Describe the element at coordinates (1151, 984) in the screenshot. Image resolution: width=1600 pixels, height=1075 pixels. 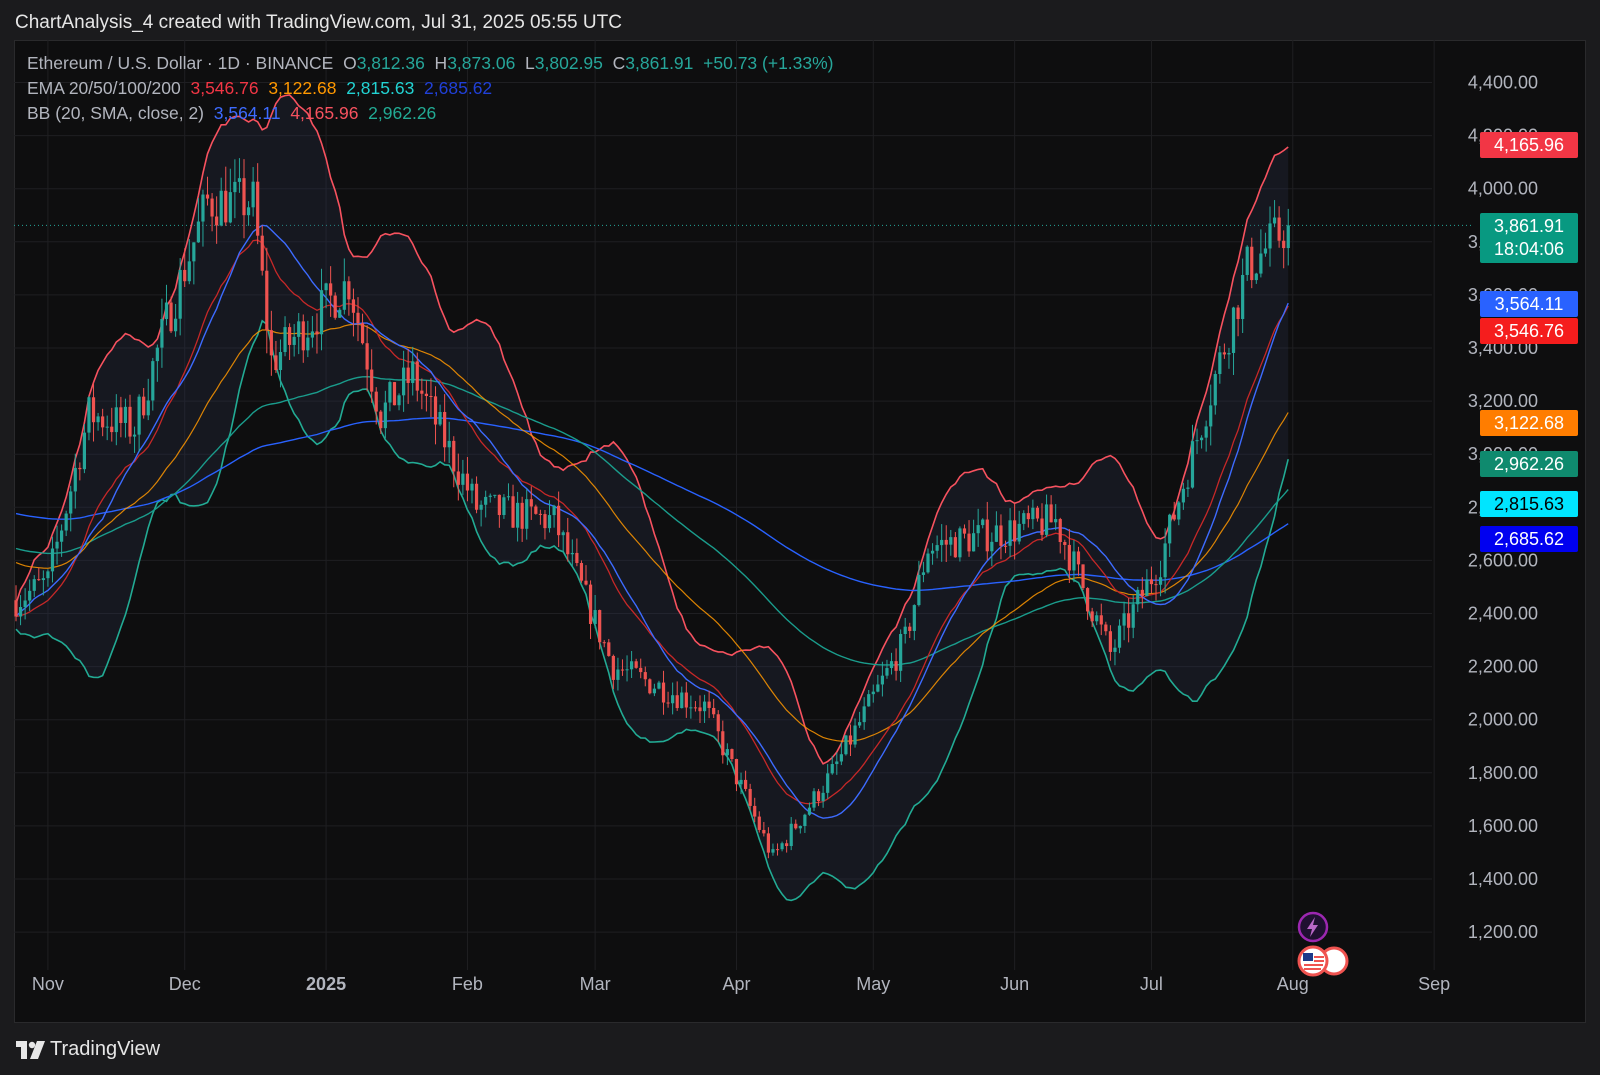
I see `time-axis-label: Jul` at that location.